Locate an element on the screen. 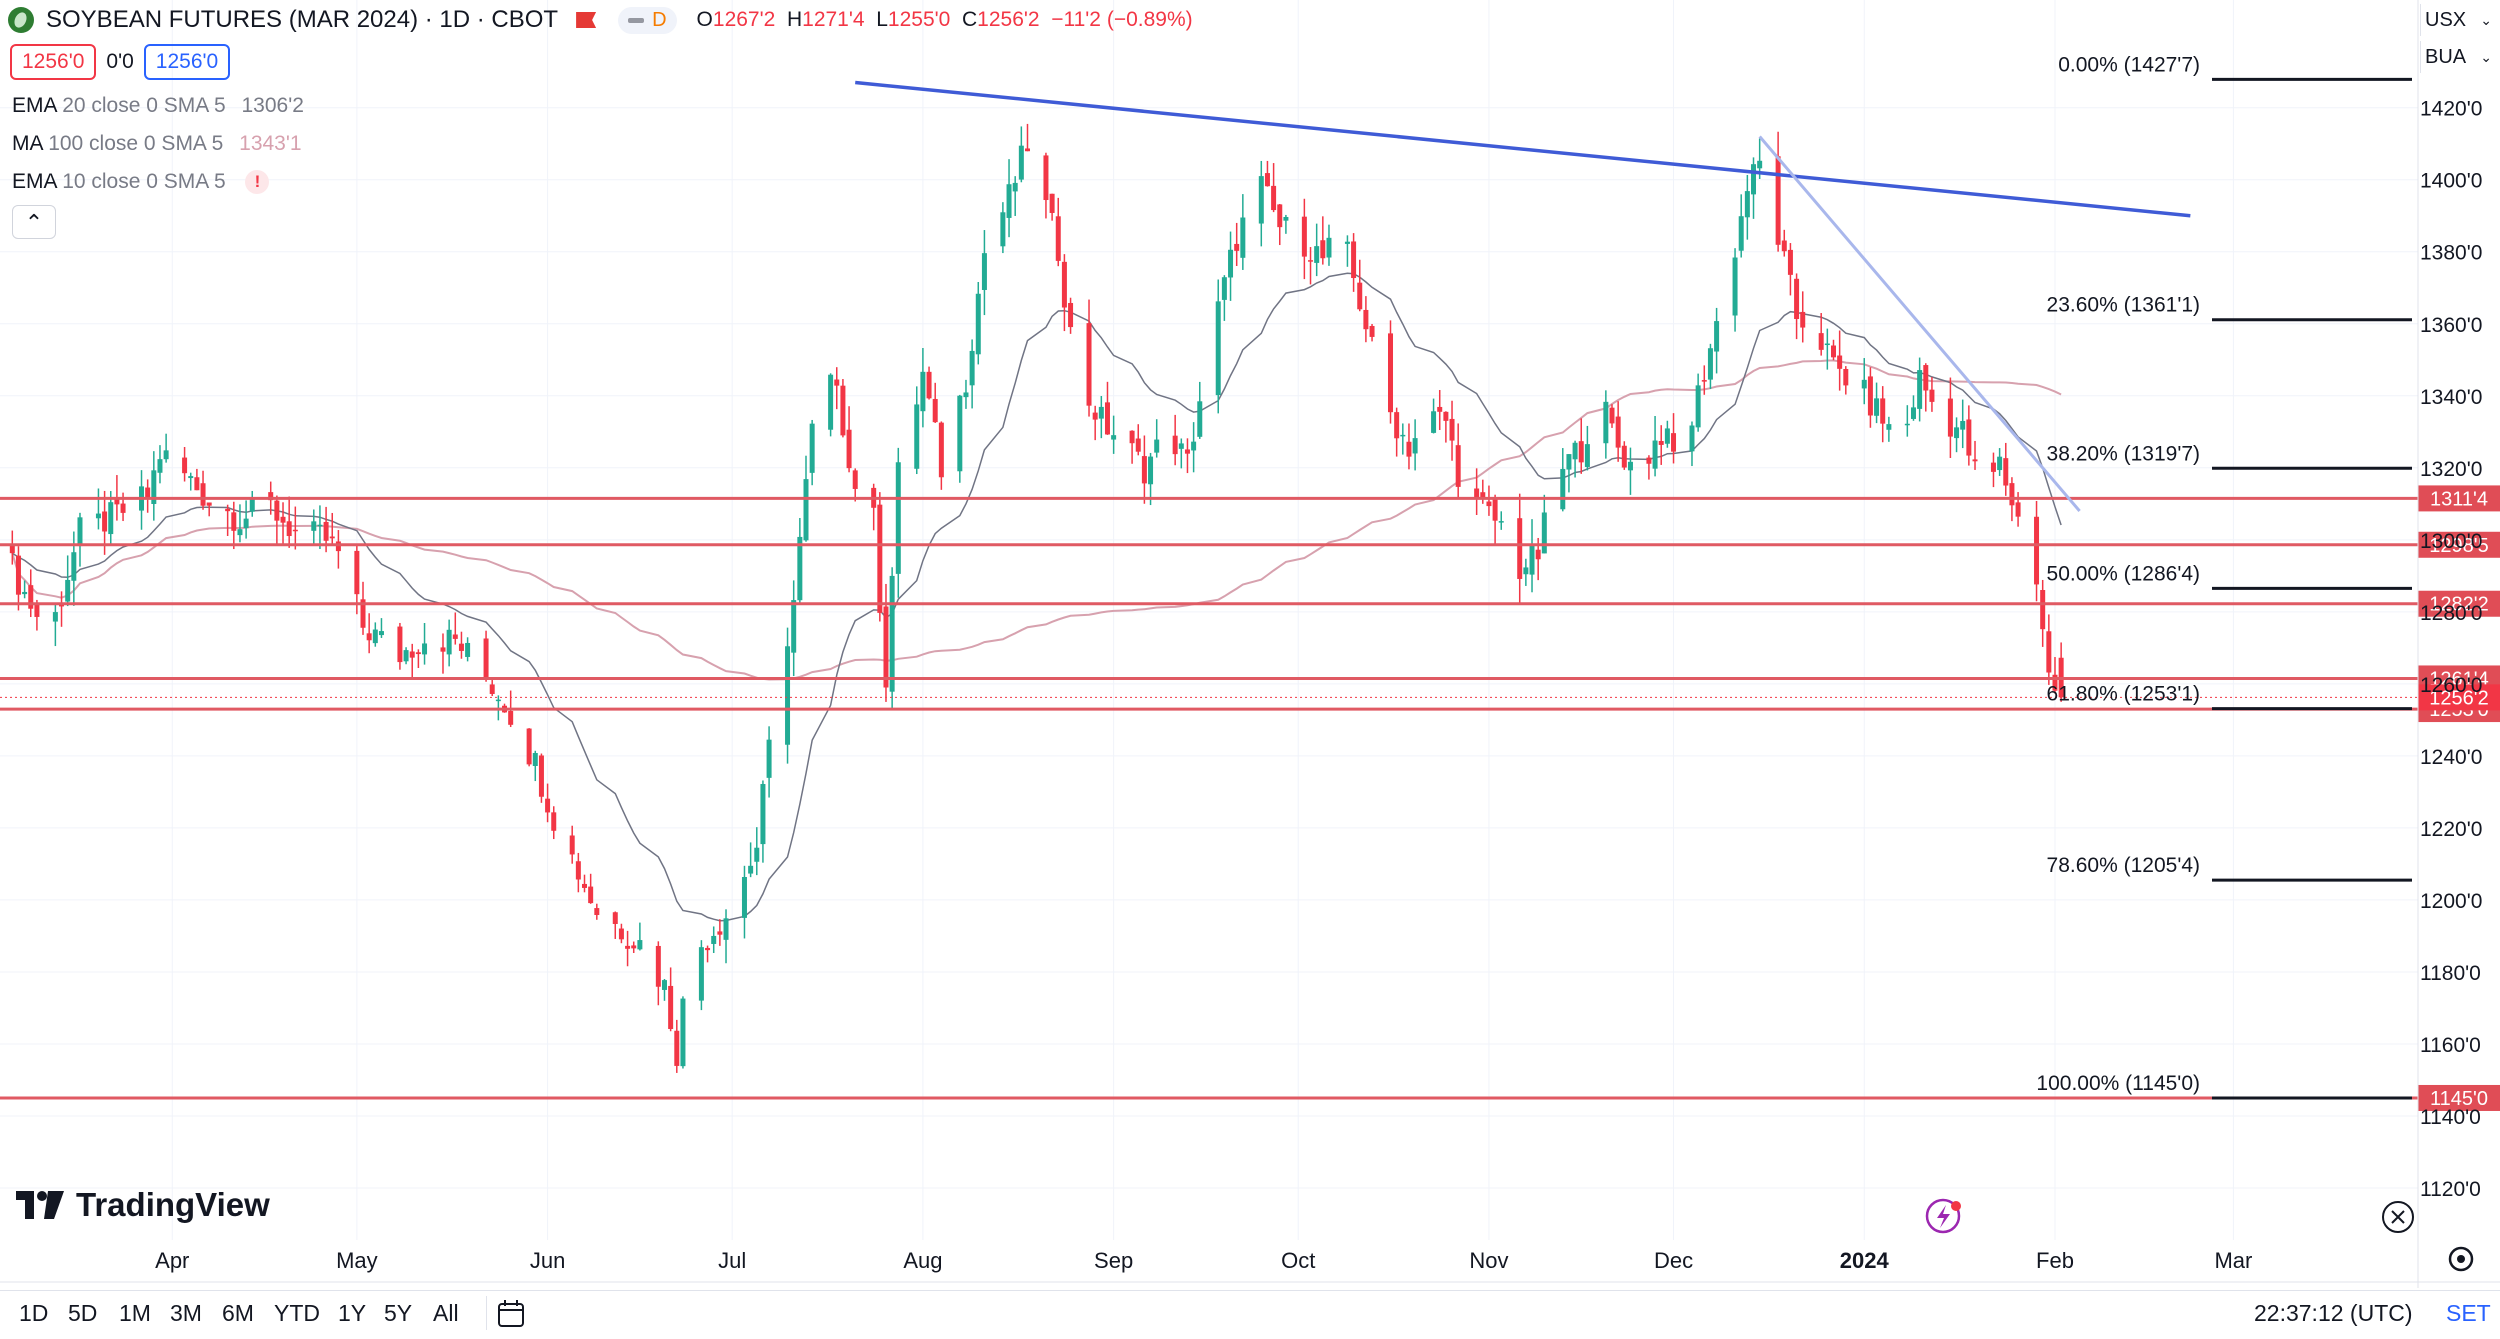 This screenshot has width=2500, height=1339. clock-icon is located at coordinates (2398, 1217).